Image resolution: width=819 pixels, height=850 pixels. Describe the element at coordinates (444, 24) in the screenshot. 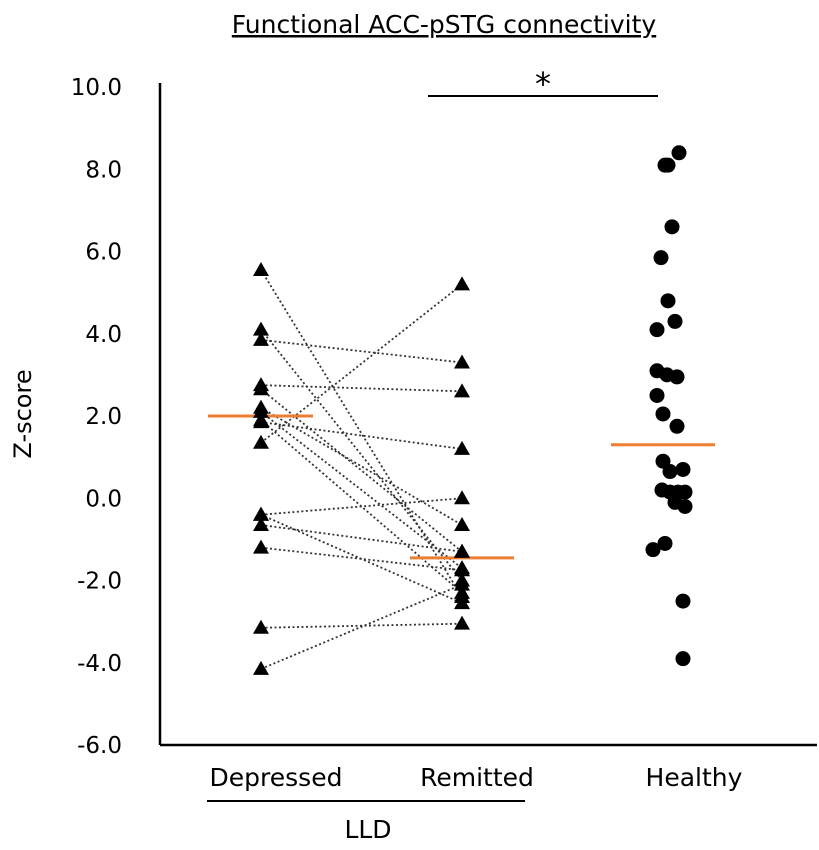

I see `chart-title: Functional ACC-pSTG connectivity` at that location.